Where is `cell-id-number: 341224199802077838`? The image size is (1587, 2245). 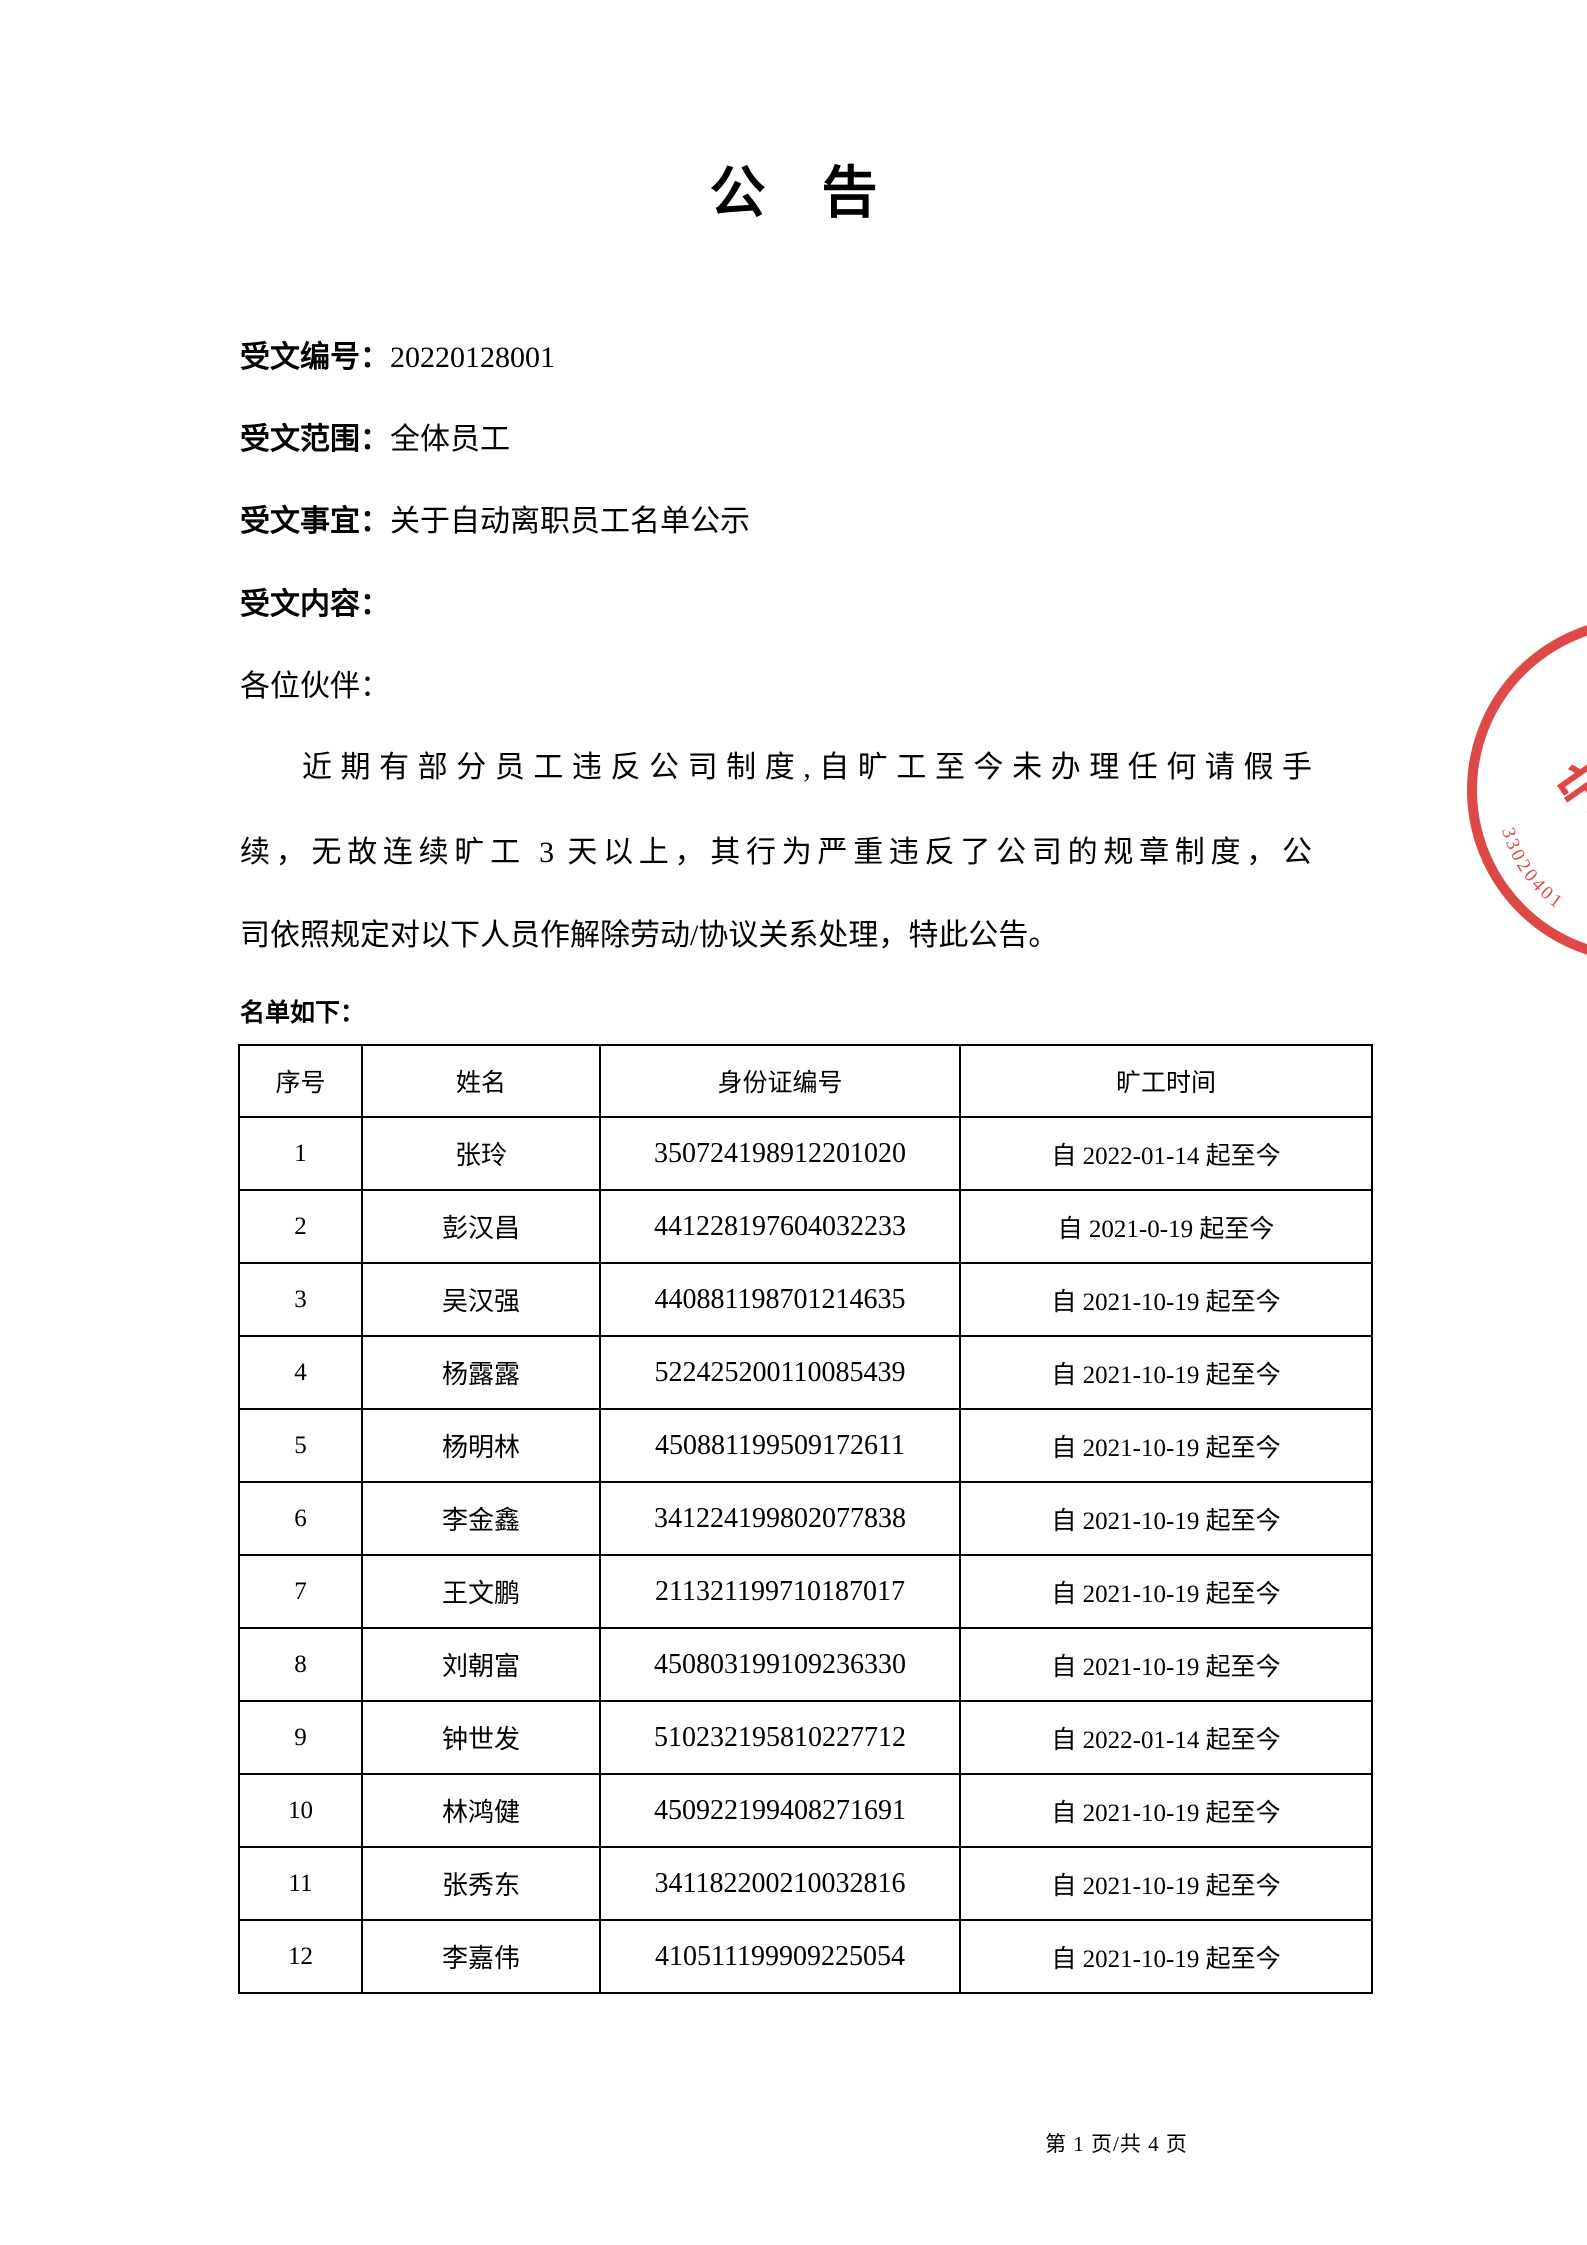
cell-id-number: 341224199802077838 is located at coordinates (780, 1518).